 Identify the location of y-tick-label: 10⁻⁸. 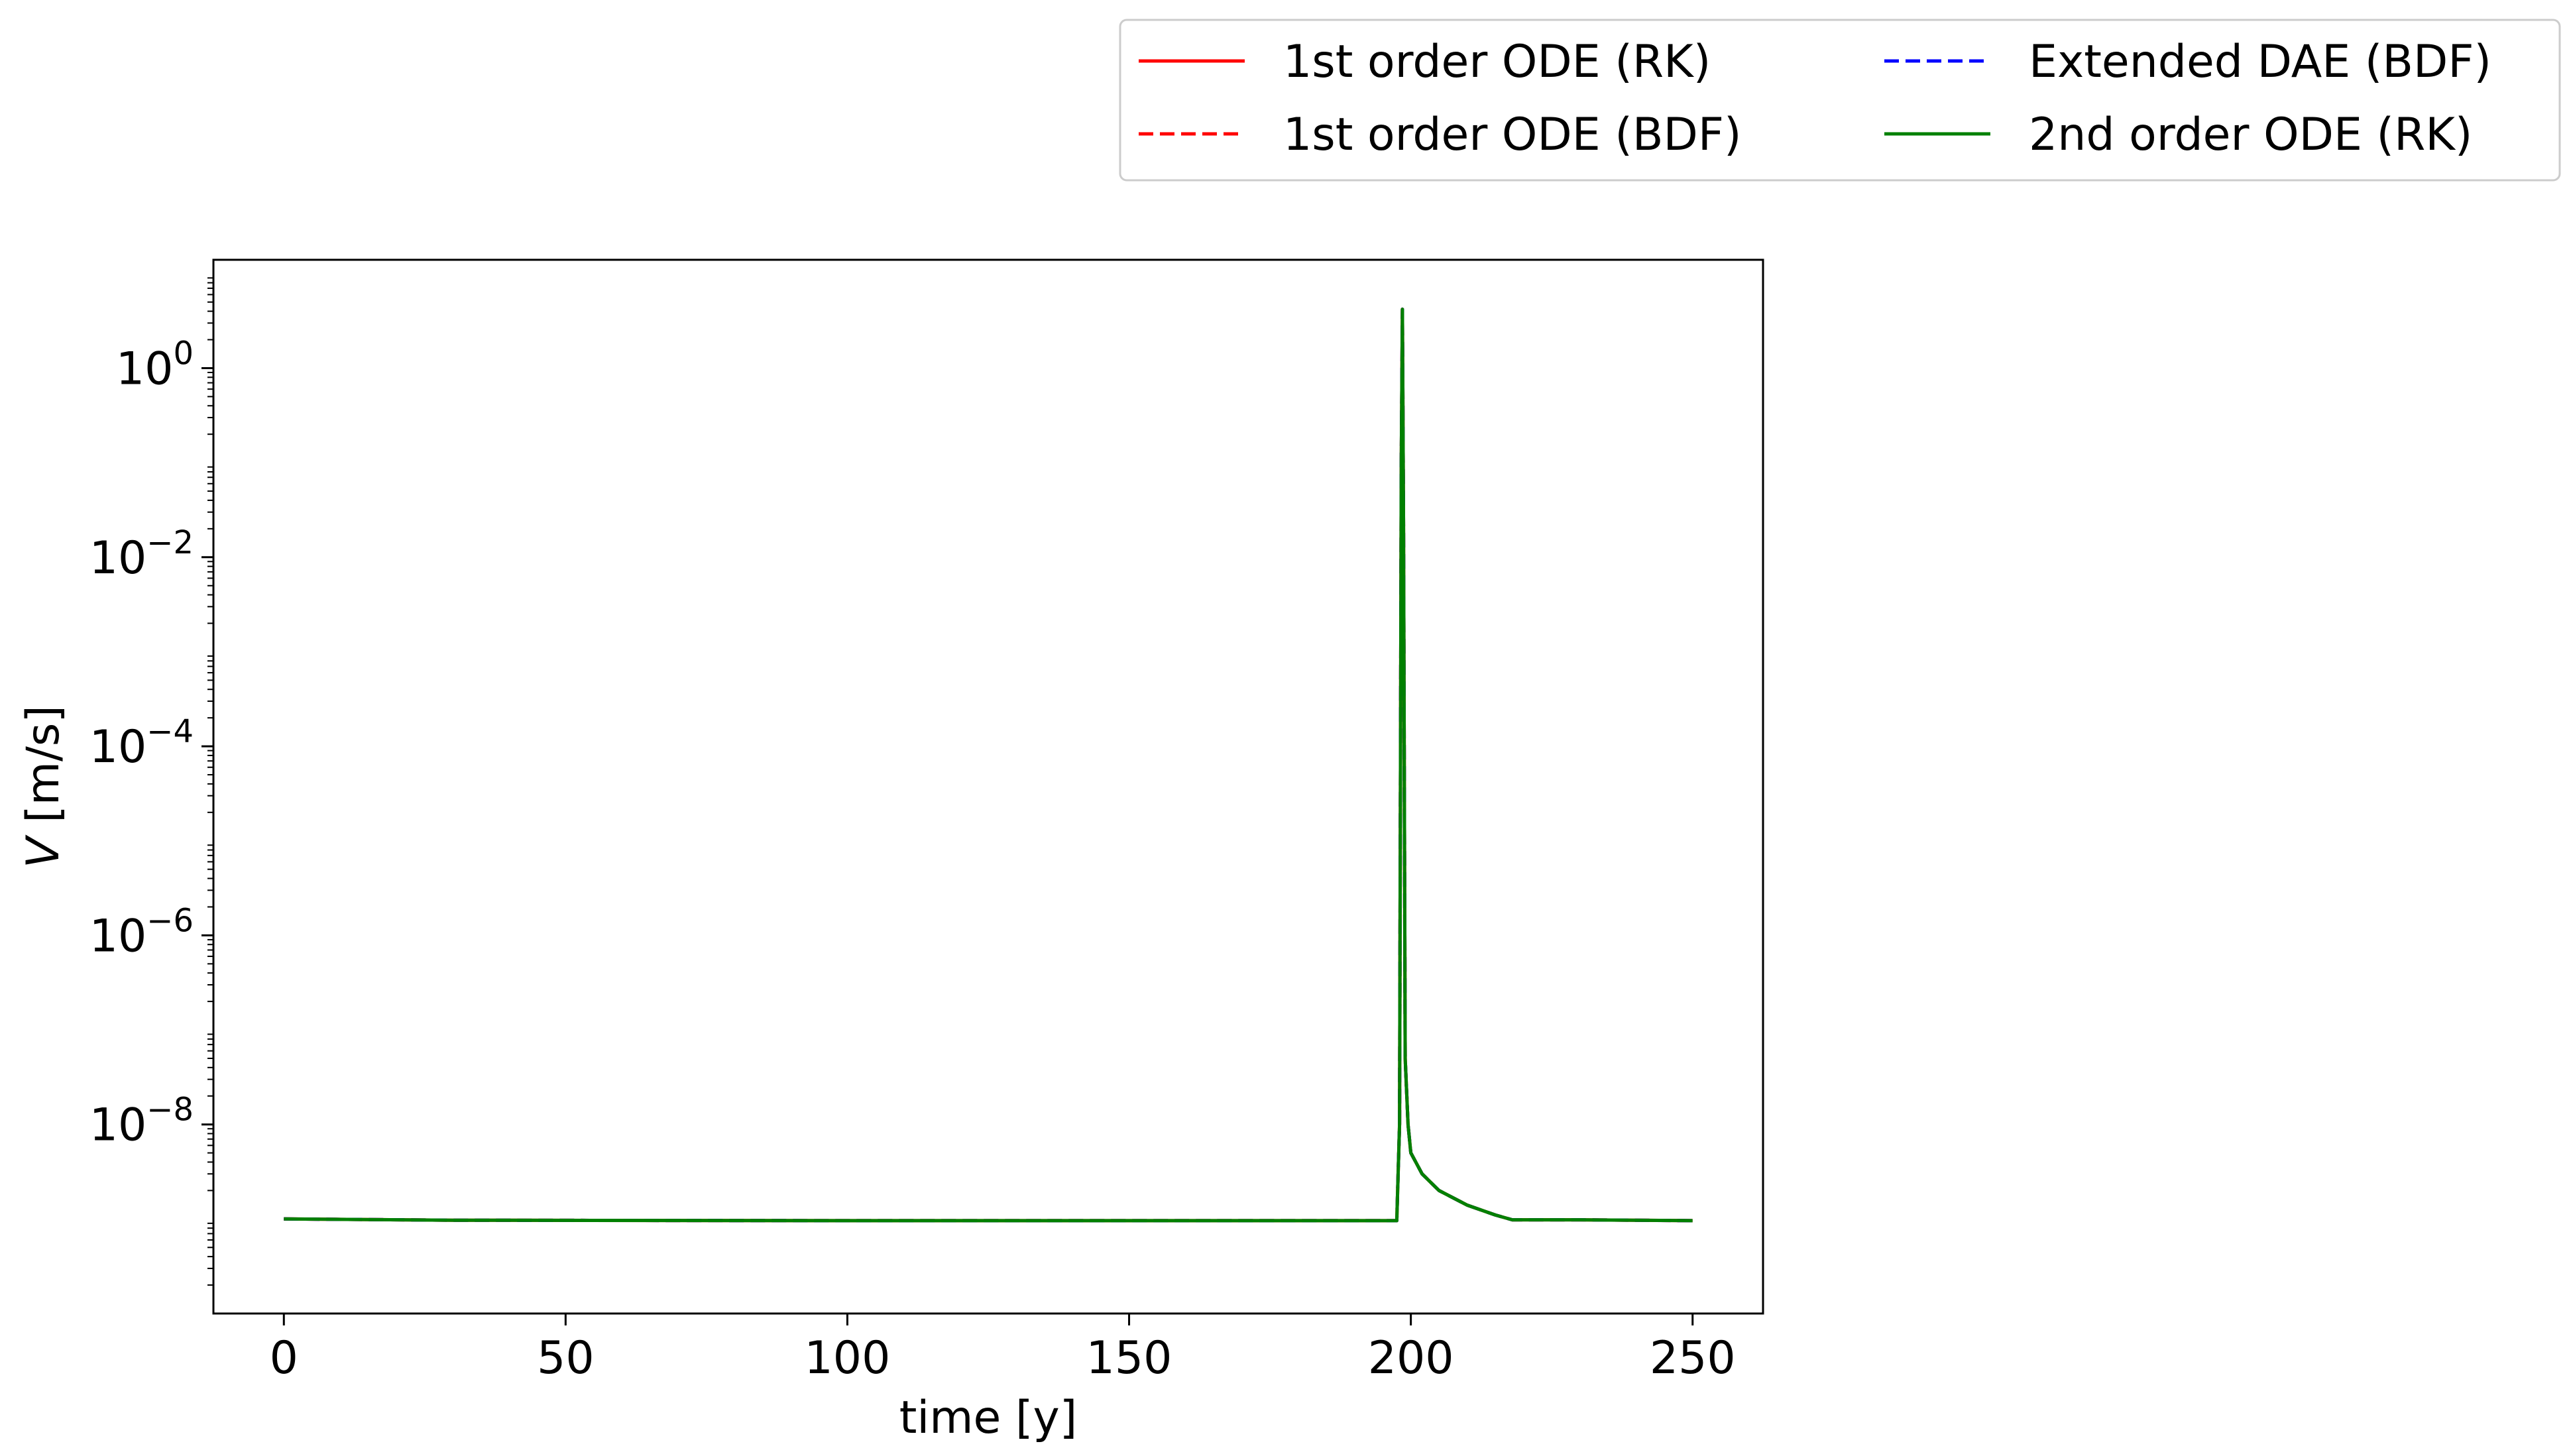
(141, 1122).